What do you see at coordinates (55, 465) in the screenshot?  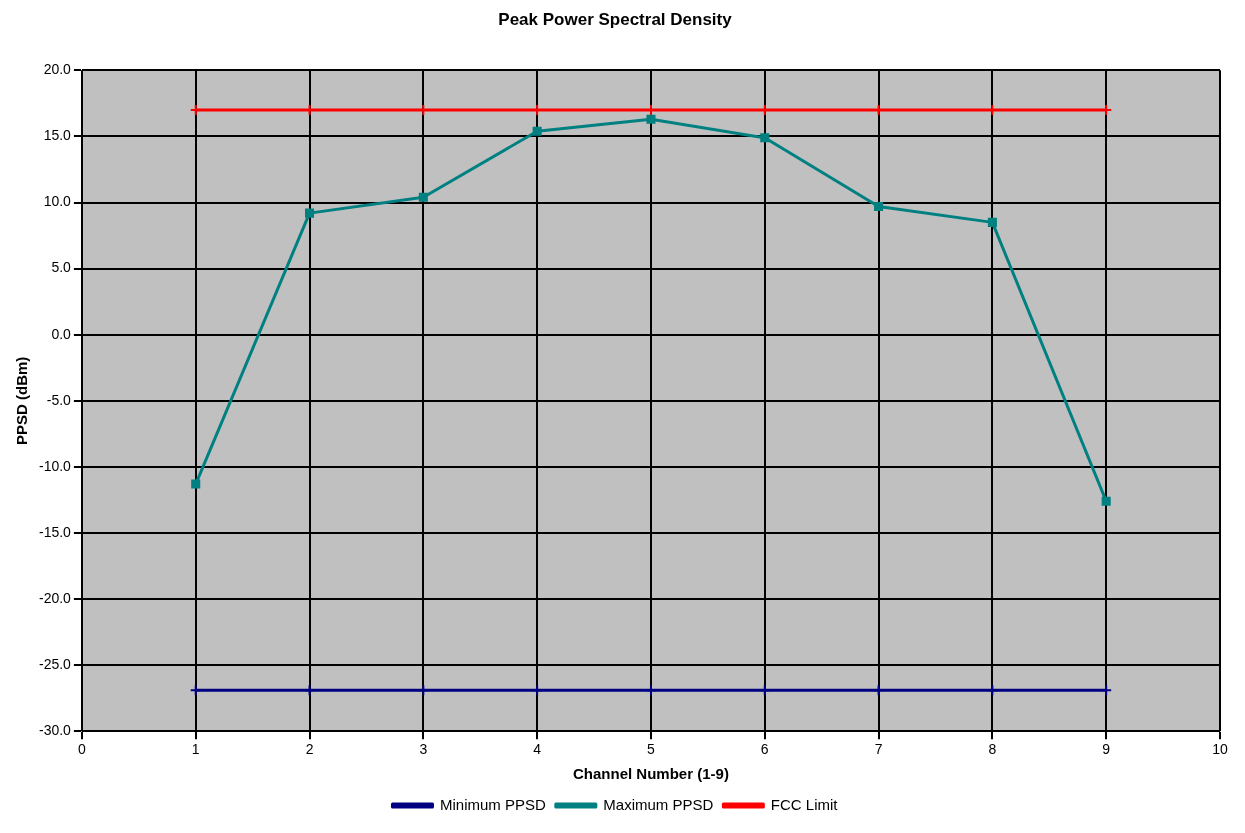 I see `y-tick-label: -10.0` at bounding box center [55, 465].